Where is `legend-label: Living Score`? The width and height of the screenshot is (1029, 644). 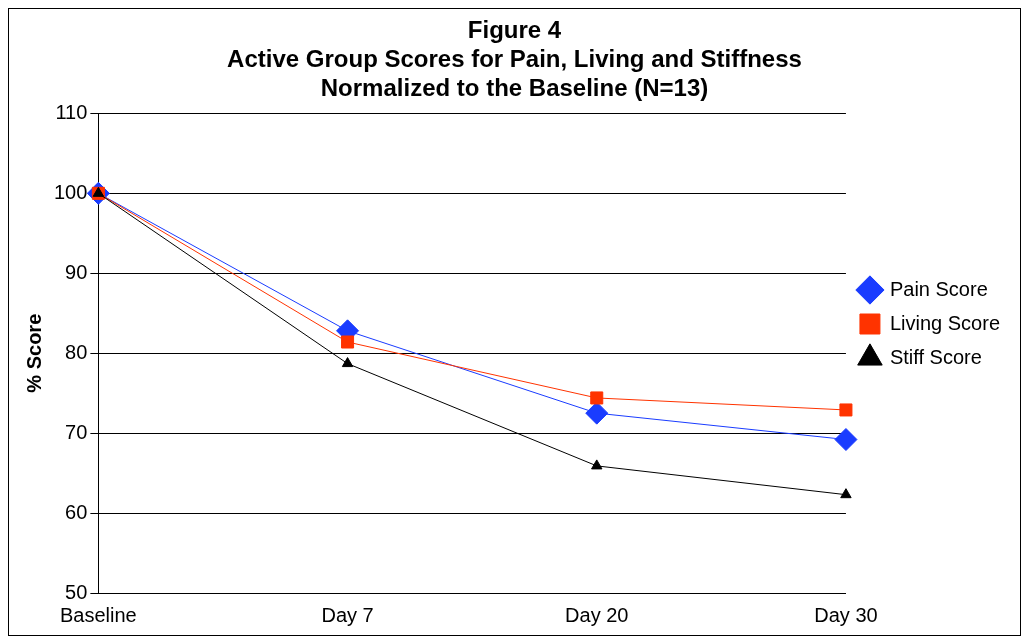
legend-label: Living Score is located at coordinates (944, 322).